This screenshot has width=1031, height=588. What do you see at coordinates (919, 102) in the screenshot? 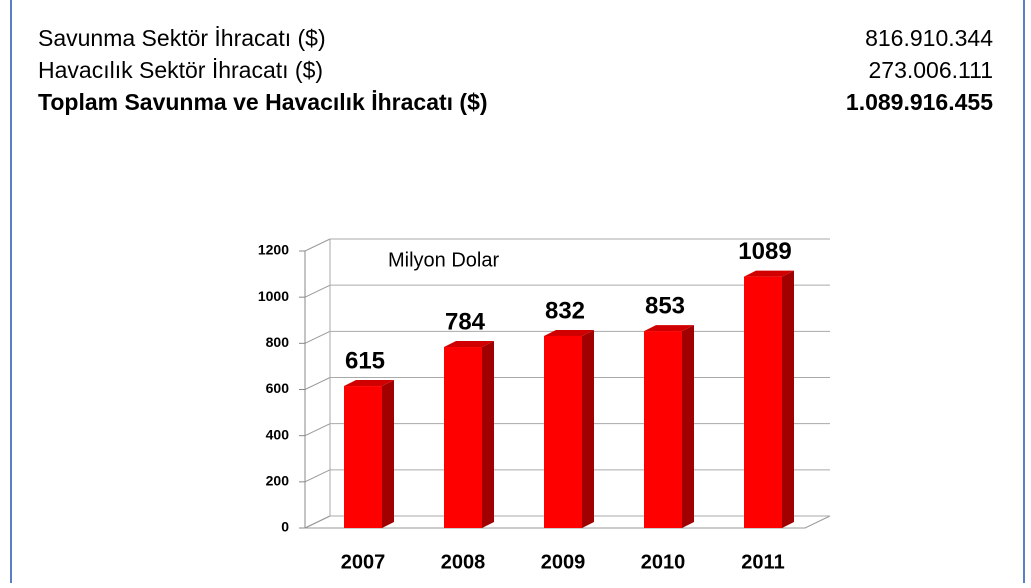
I see `row-value: 1.089.916.455` at bounding box center [919, 102].